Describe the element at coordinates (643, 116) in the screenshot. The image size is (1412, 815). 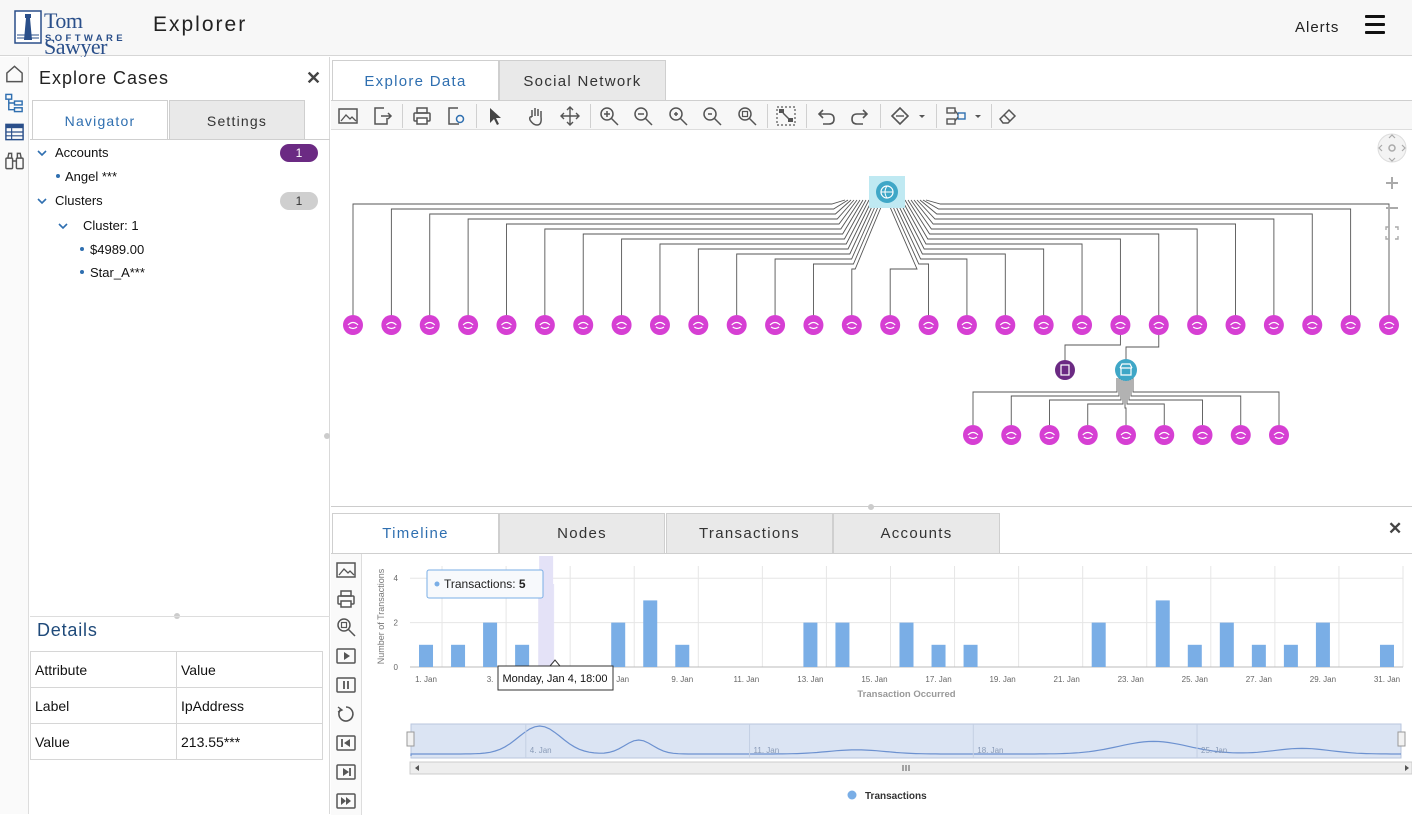
I see `zoom-out-icon` at that location.